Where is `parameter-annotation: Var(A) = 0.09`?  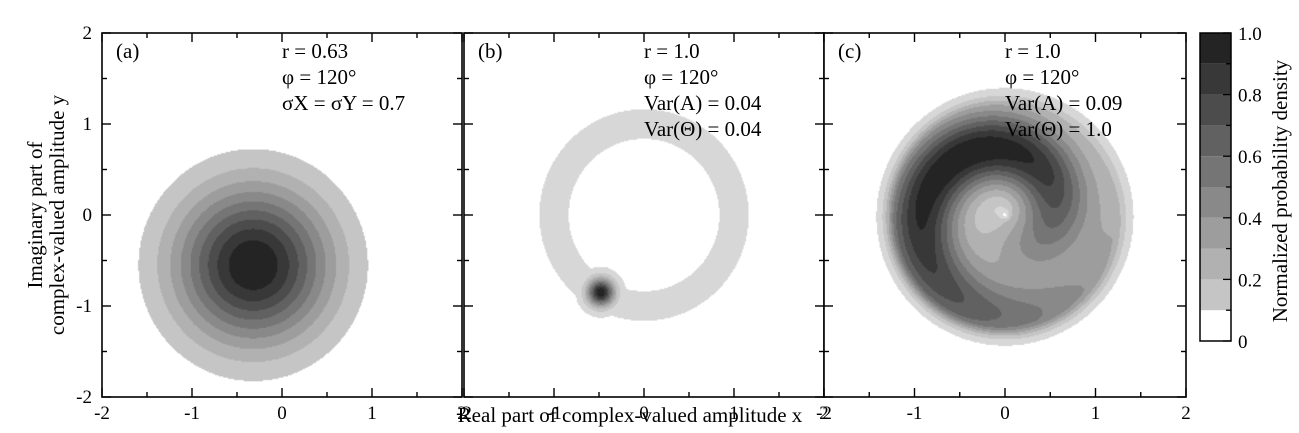
parameter-annotation: Var(A) = 0.09 is located at coordinates (1063, 103).